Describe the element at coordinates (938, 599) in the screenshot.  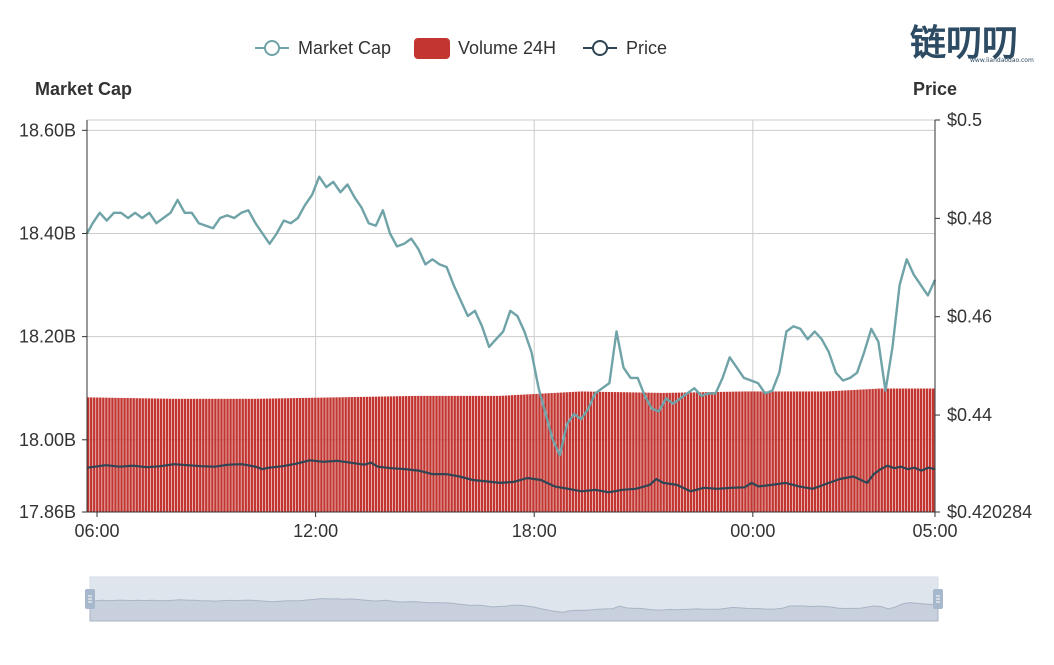
I see `data-zoom-handle-right` at that location.